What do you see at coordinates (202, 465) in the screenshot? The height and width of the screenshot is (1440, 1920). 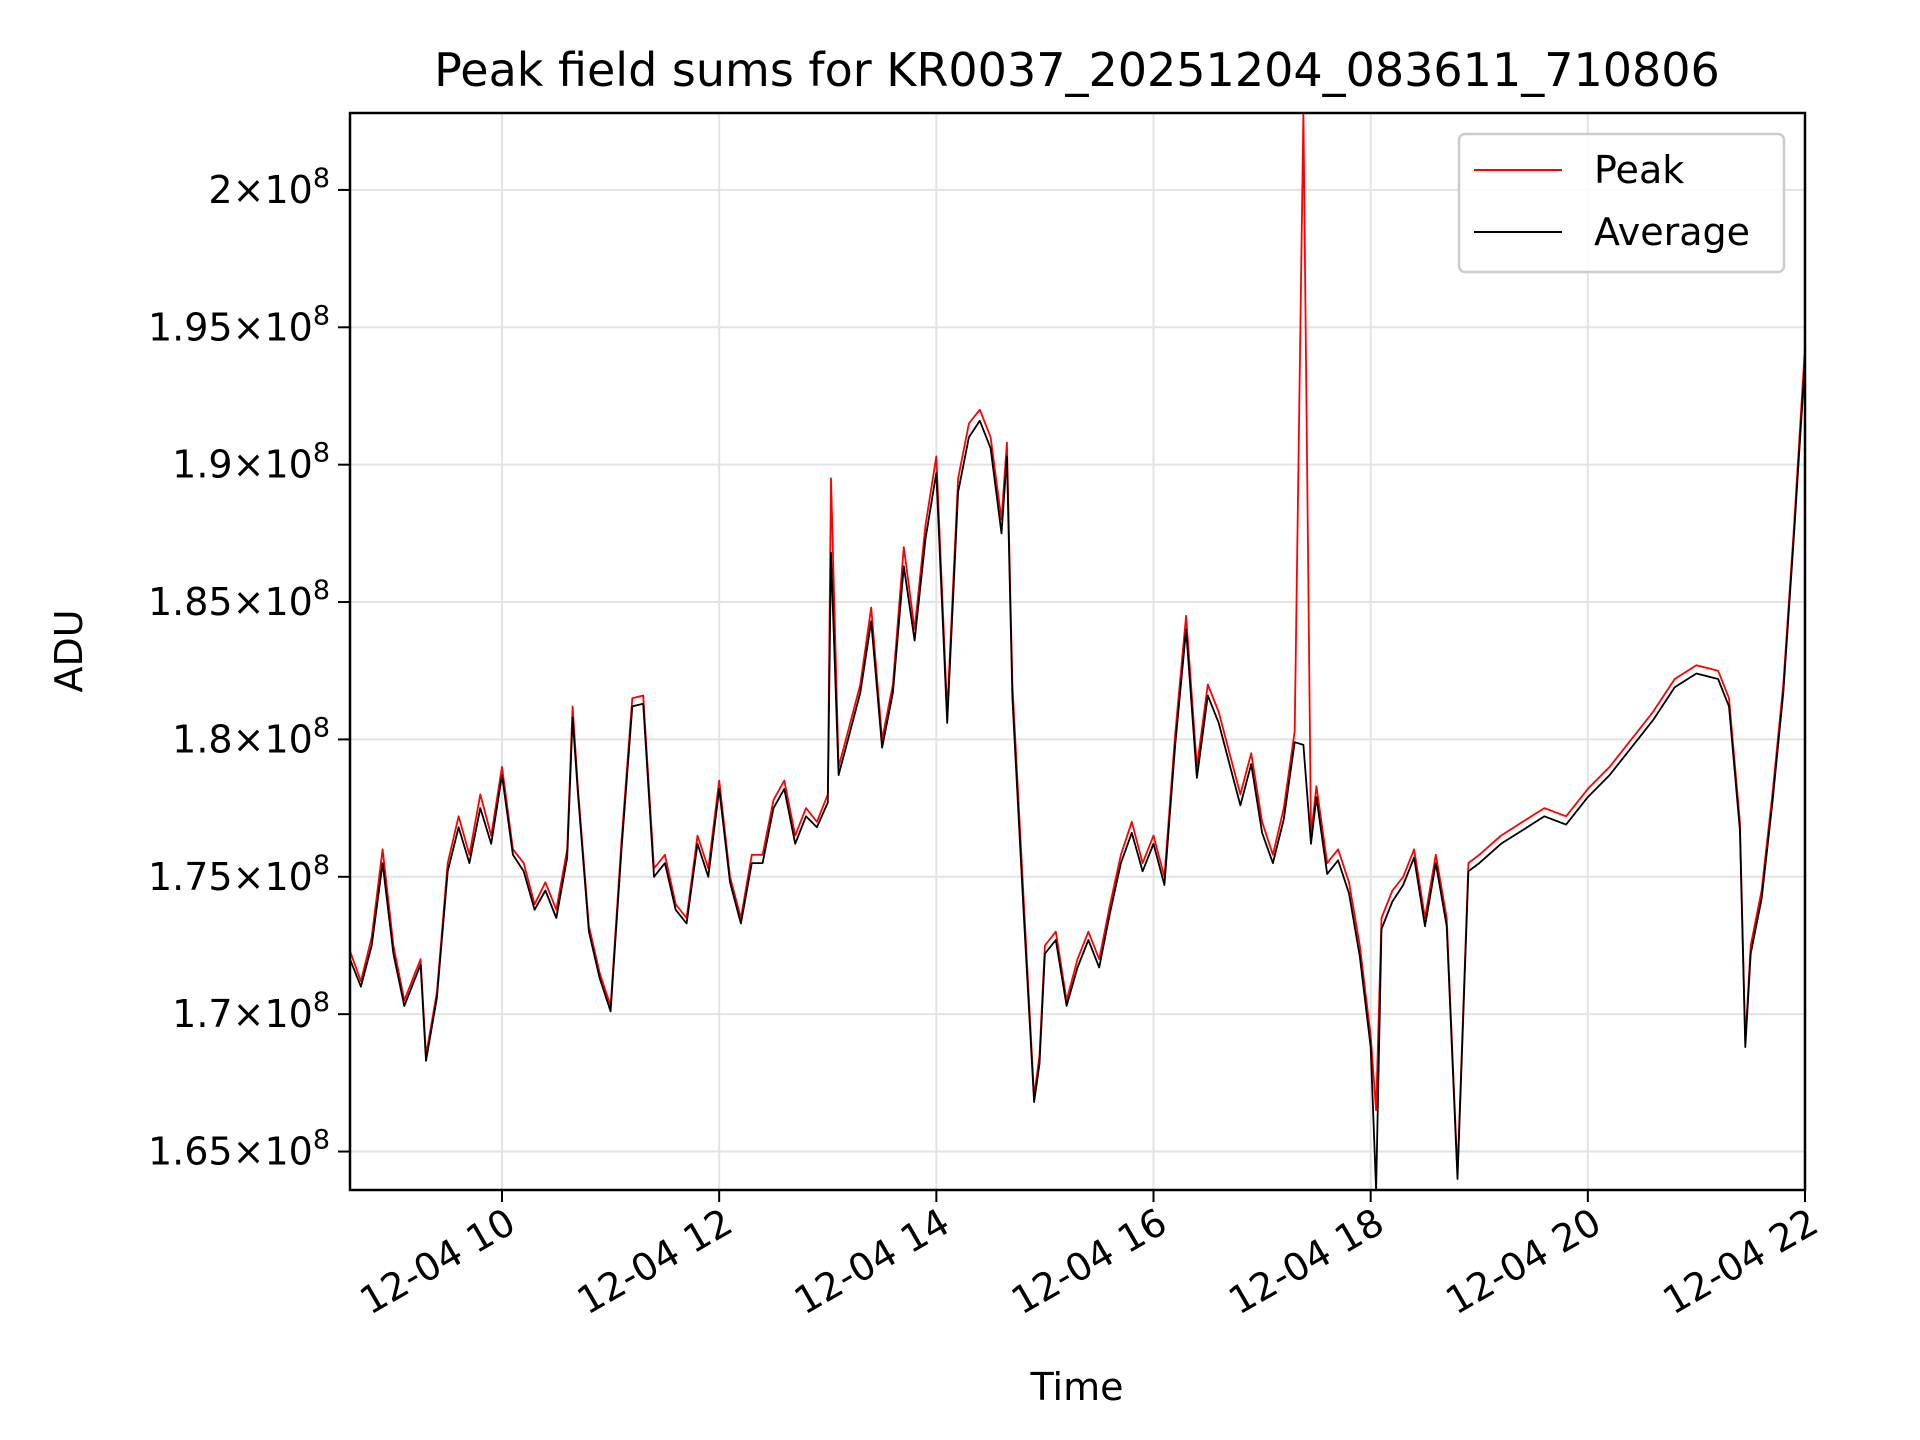 I see `y-tick-mantissa: 1.9` at bounding box center [202, 465].